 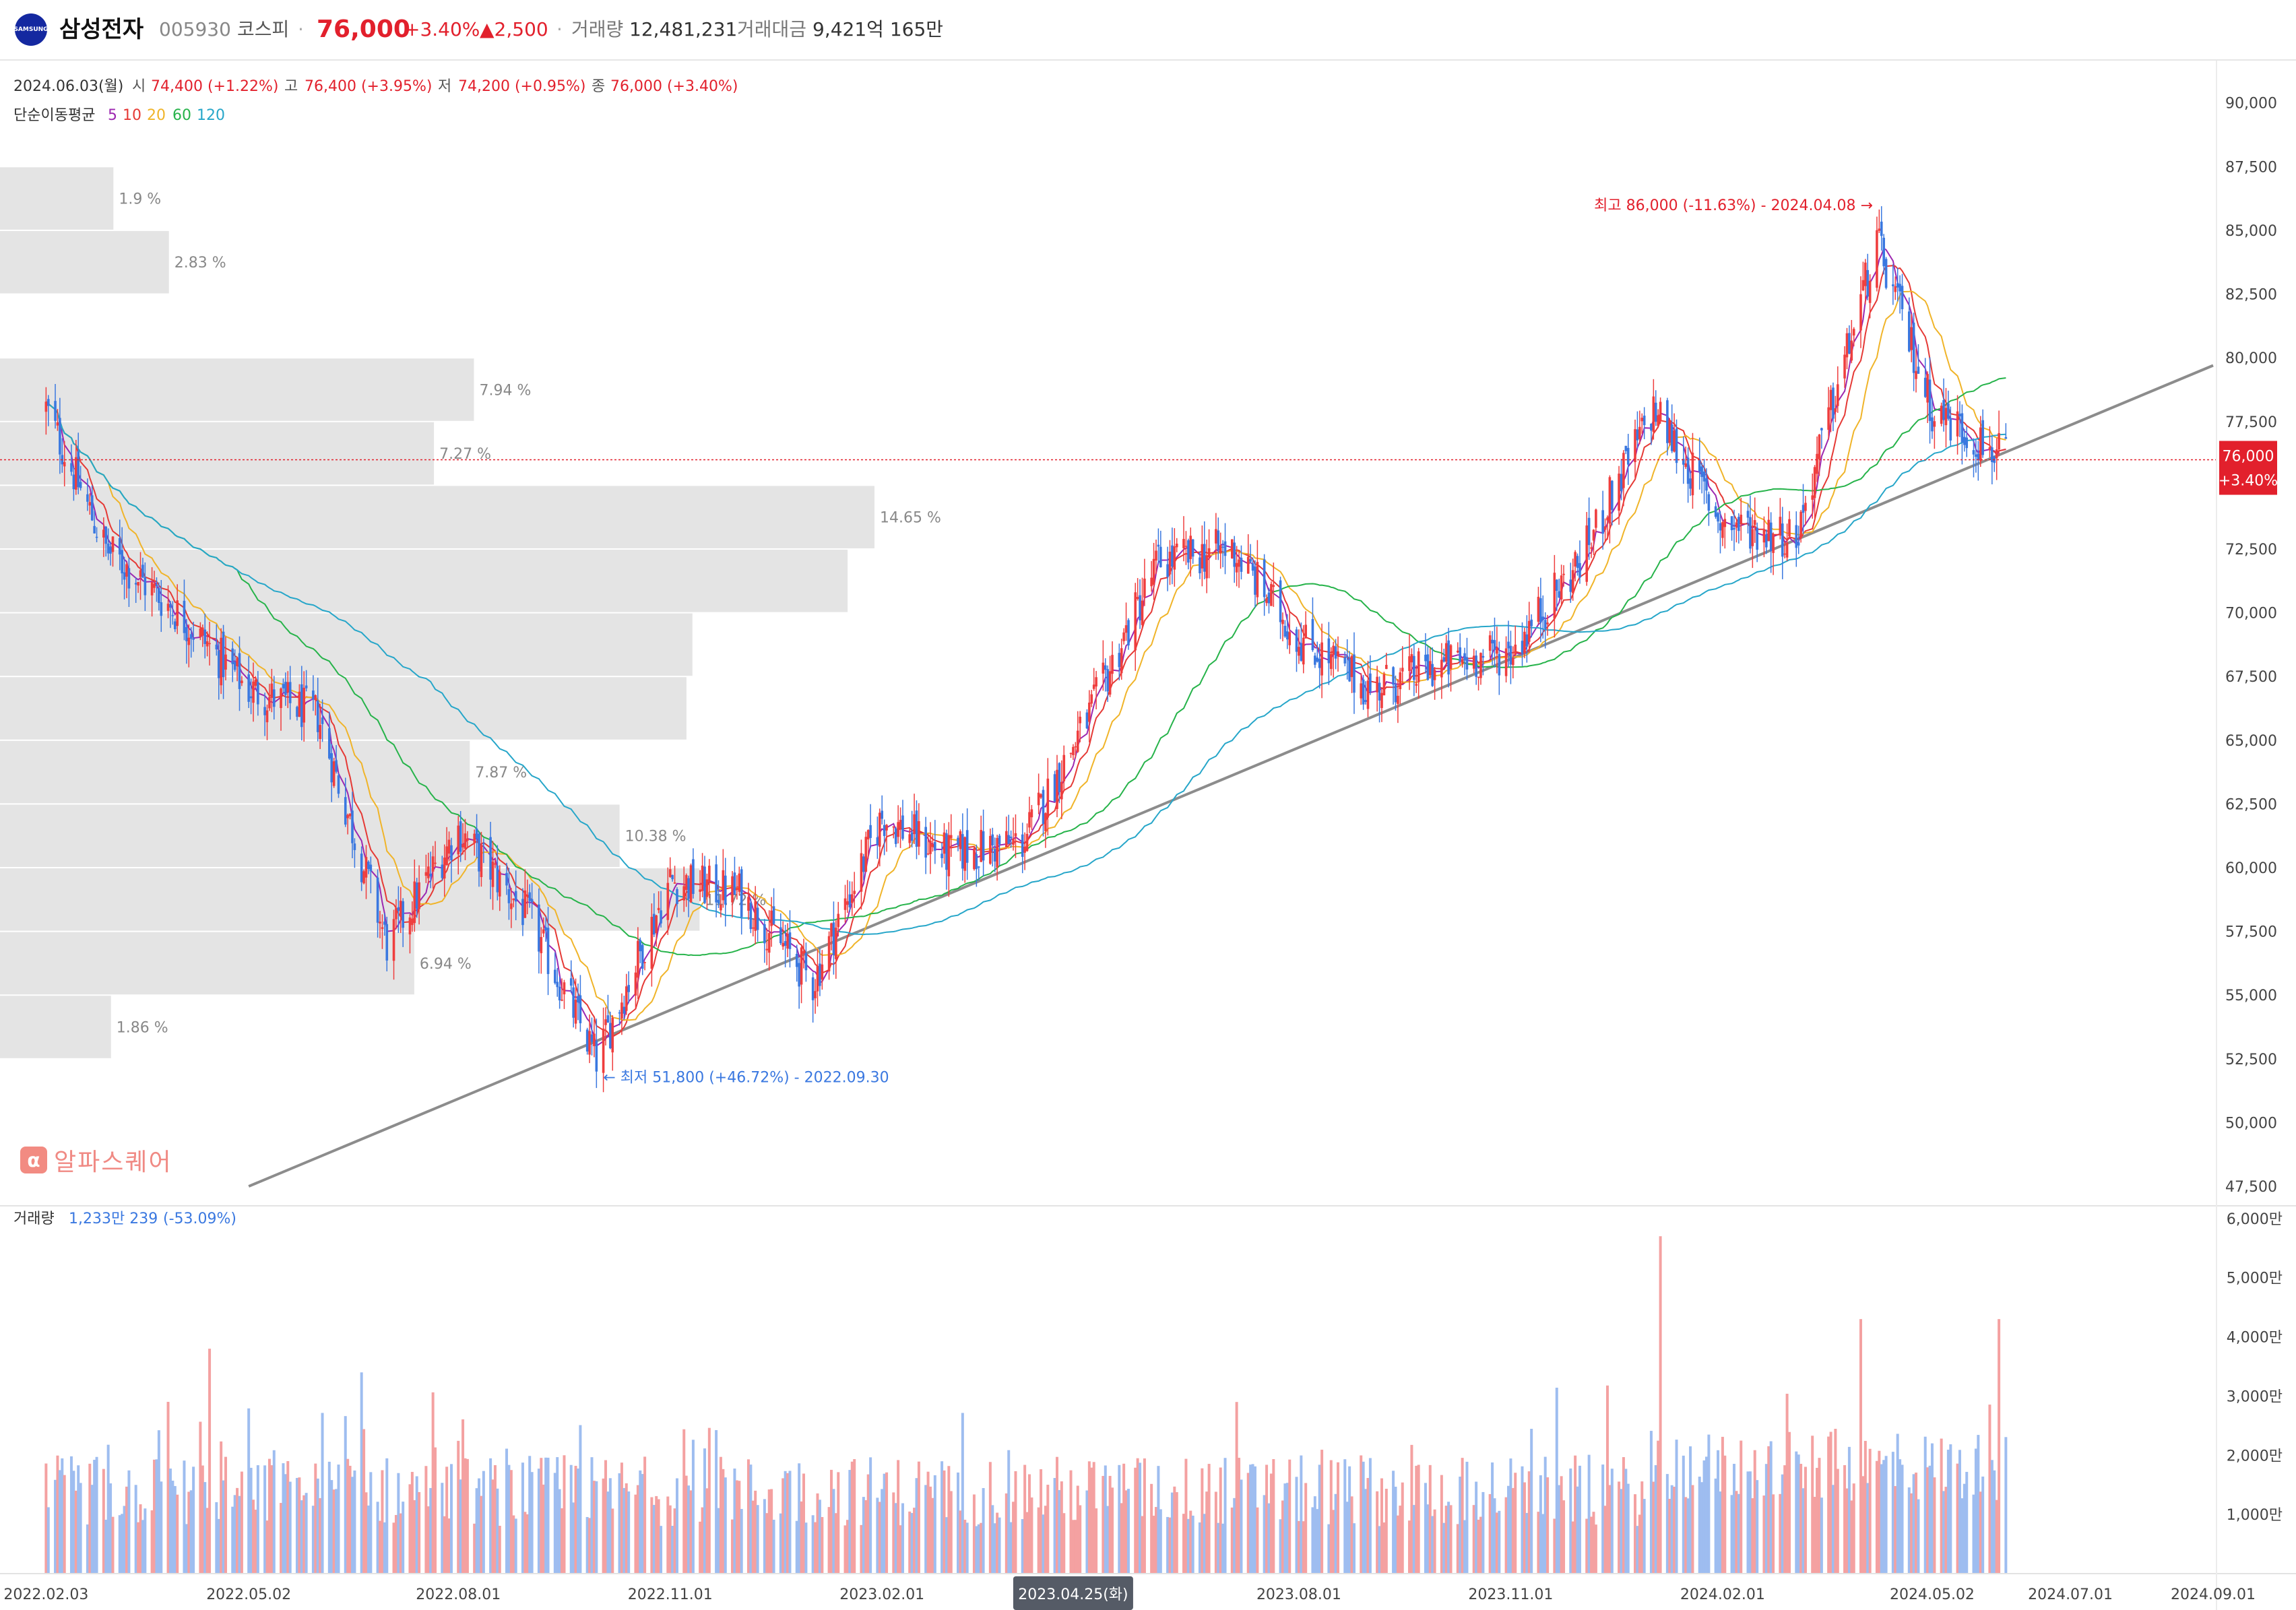 I want to click on stock-name: 삼성전자, so click(x=101, y=30).